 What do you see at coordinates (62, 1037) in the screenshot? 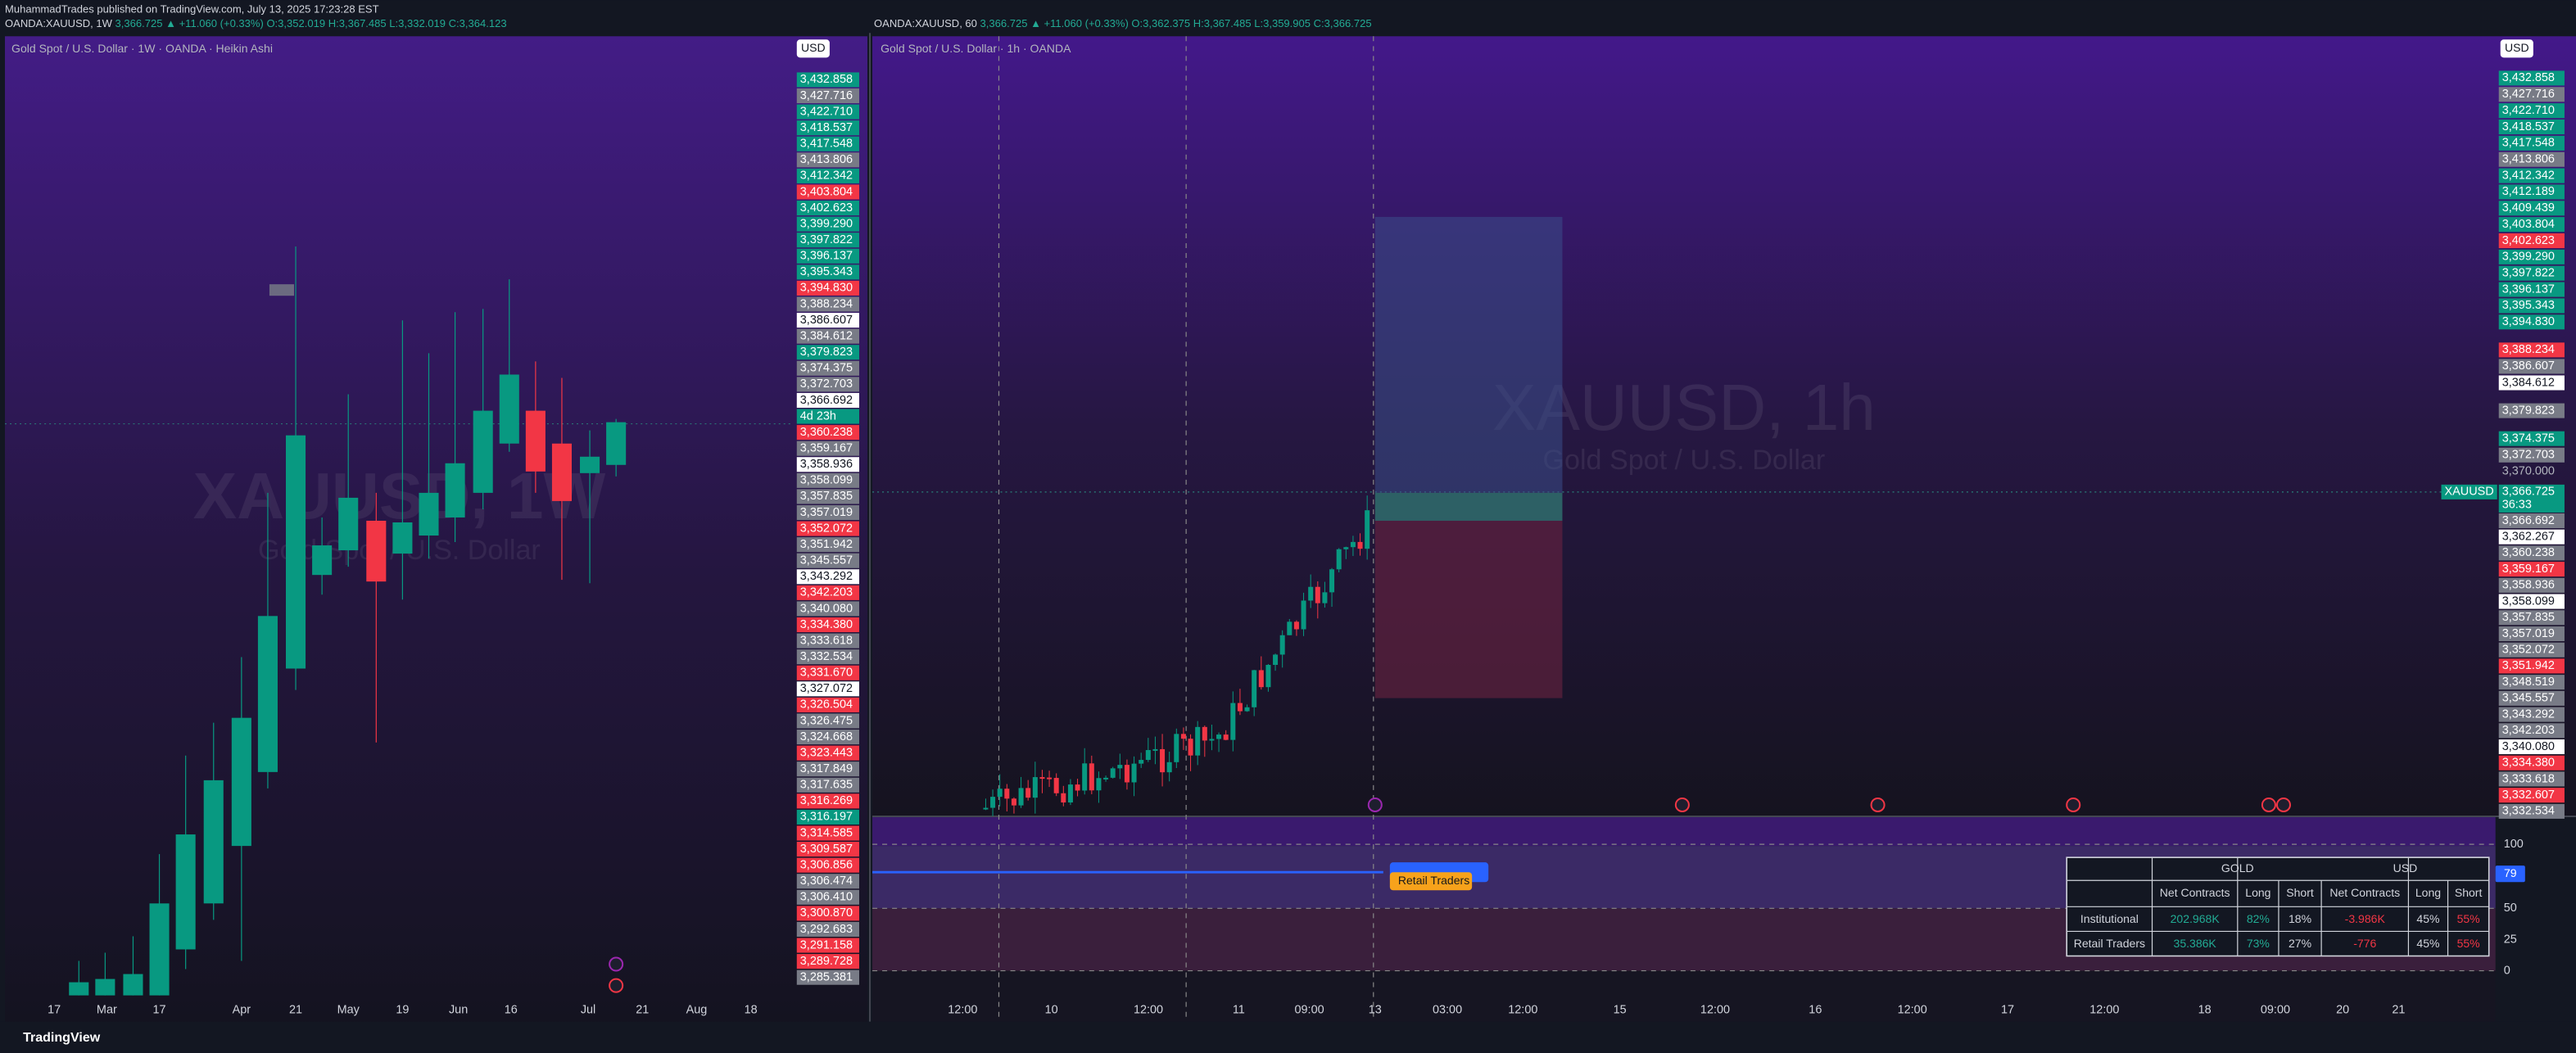
I see `brand: TradingView` at bounding box center [62, 1037].